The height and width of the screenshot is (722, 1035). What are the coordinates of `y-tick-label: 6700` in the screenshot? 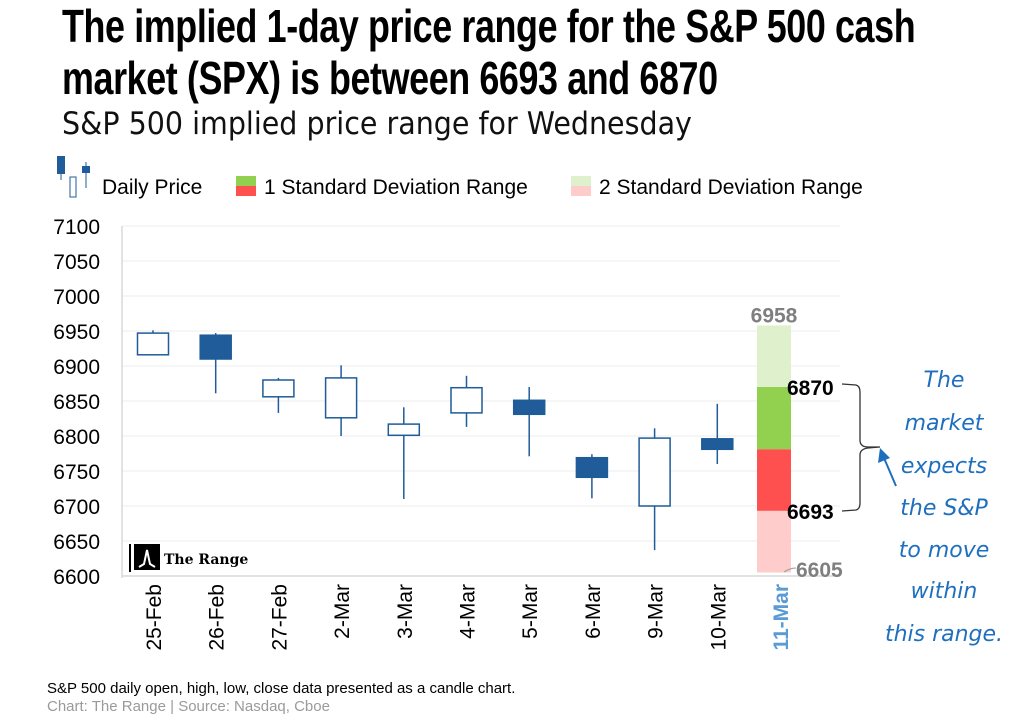 It's located at (76, 507).